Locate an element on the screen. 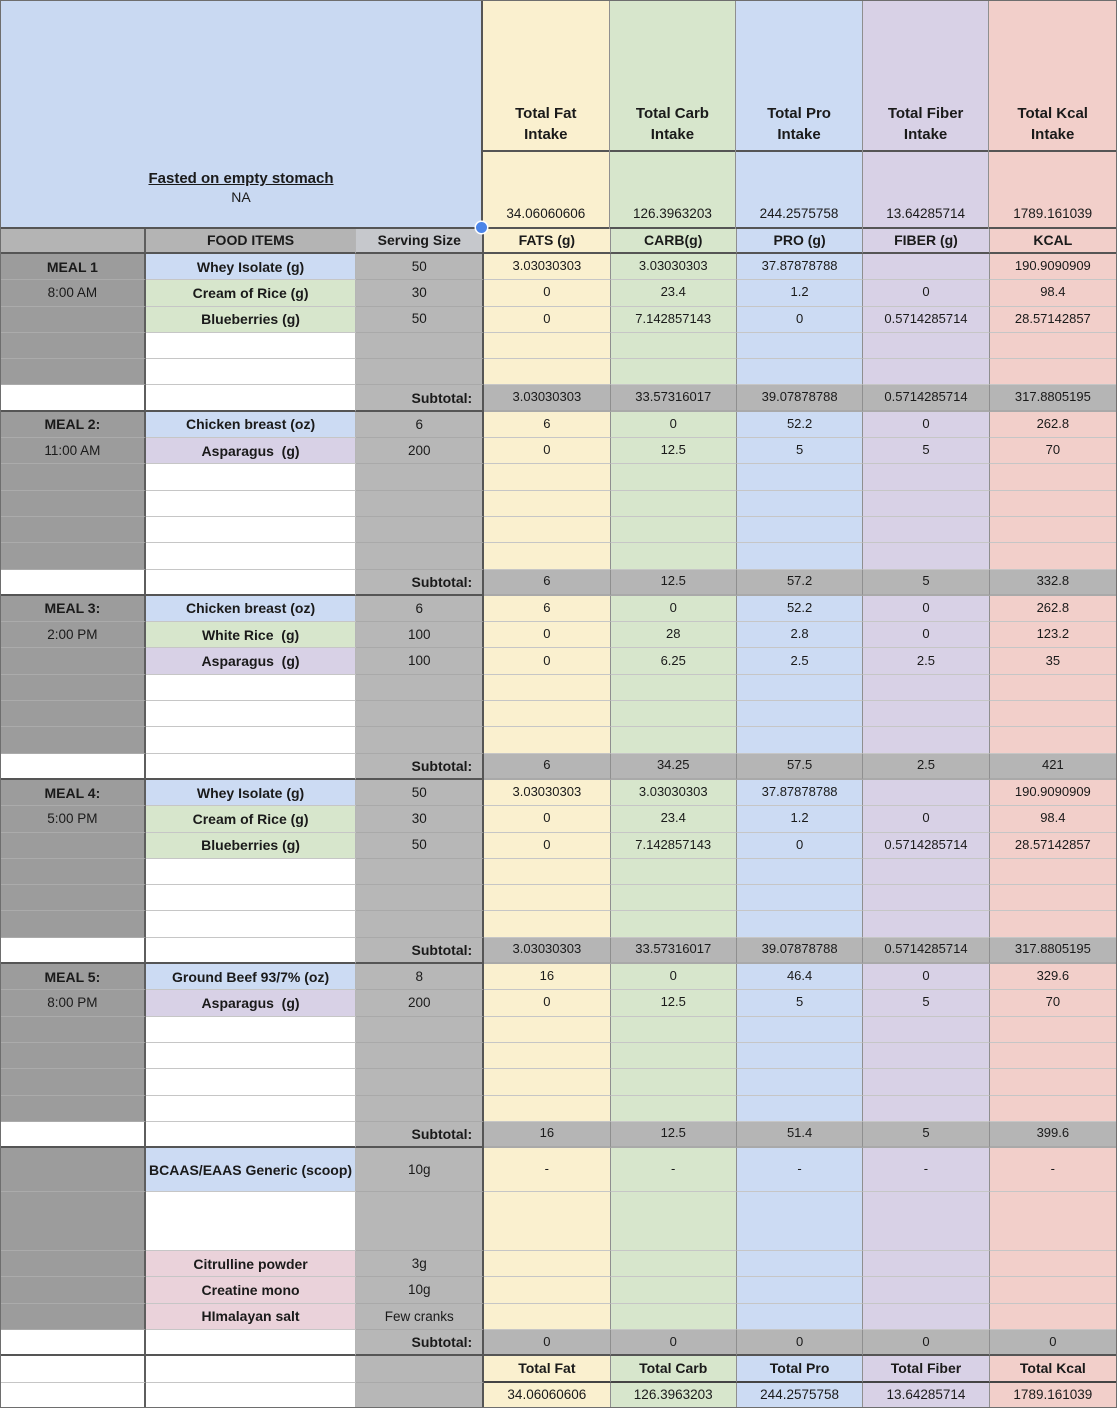 The height and width of the screenshot is (1408, 1117). fats-subtotal-cell: 6 is located at coordinates (547, 766).